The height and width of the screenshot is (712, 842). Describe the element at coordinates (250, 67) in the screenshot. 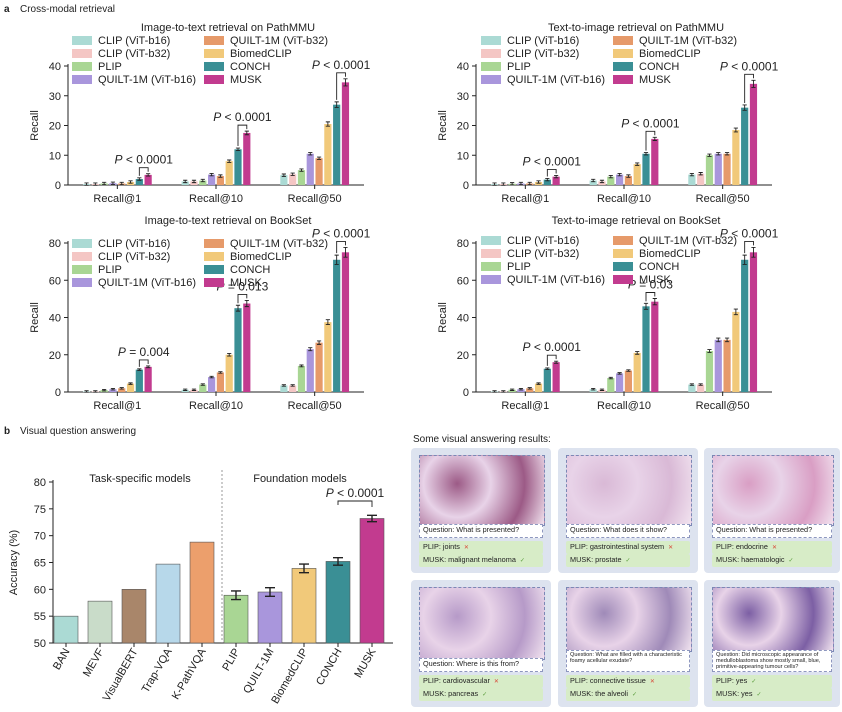

I see `chart1-legend-label: CONCH` at that location.